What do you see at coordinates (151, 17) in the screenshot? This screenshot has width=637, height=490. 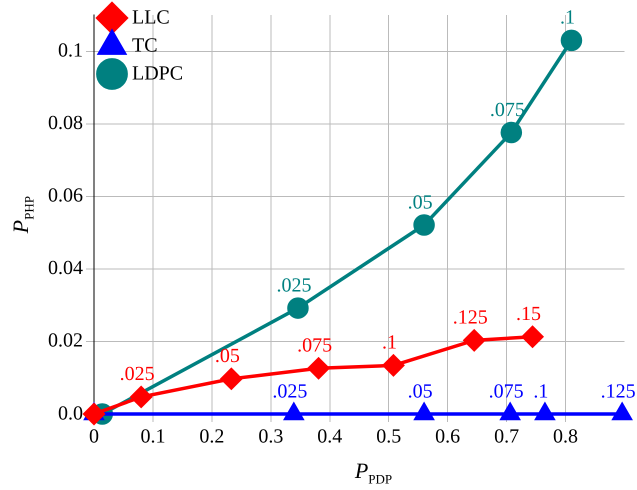 I see `legend-label: LLC` at bounding box center [151, 17].